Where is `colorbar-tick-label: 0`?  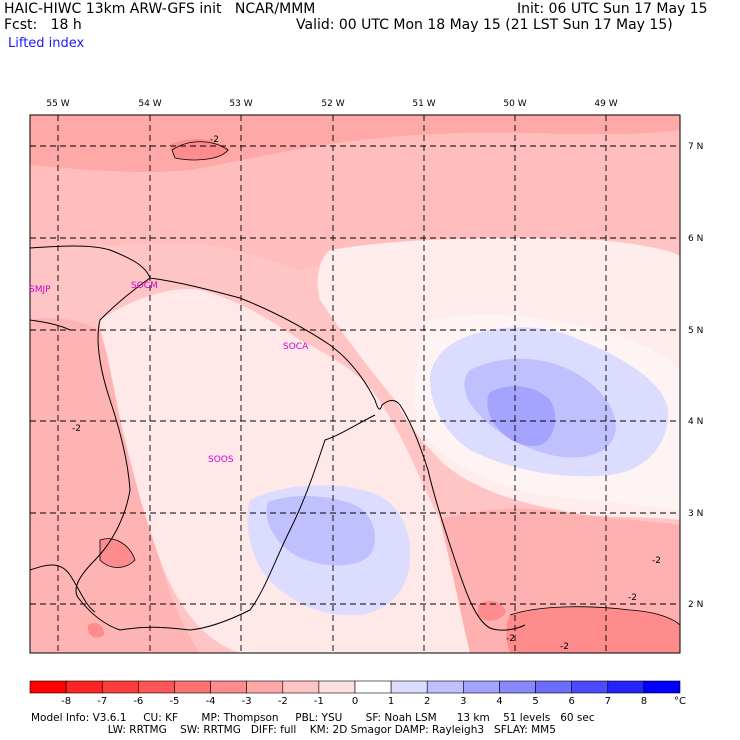
colorbar-tick-label: 0 is located at coordinates (355, 701).